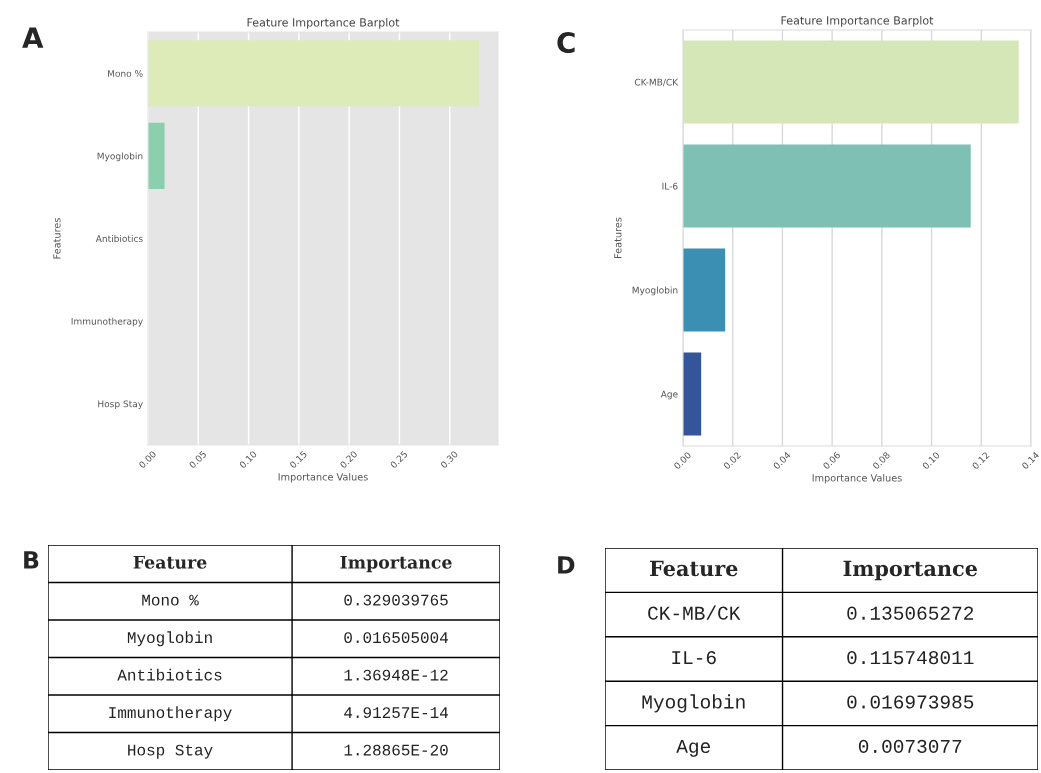  What do you see at coordinates (396, 713) in the screenshot?
I see `text: 4.91257E-14` at bounding box center [396, 713].